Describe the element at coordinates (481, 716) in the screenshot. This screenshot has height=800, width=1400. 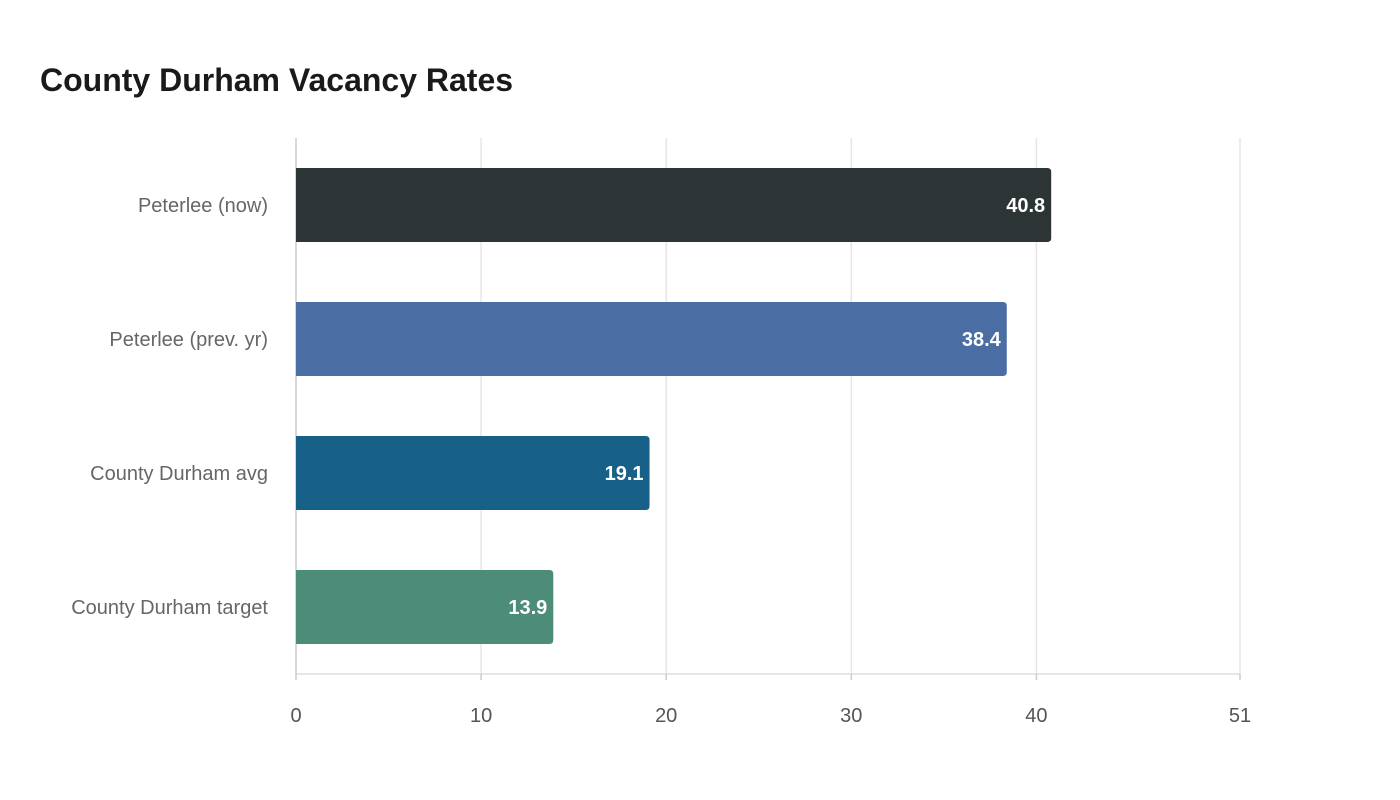
I see `x-tick-label: 10` at that location.